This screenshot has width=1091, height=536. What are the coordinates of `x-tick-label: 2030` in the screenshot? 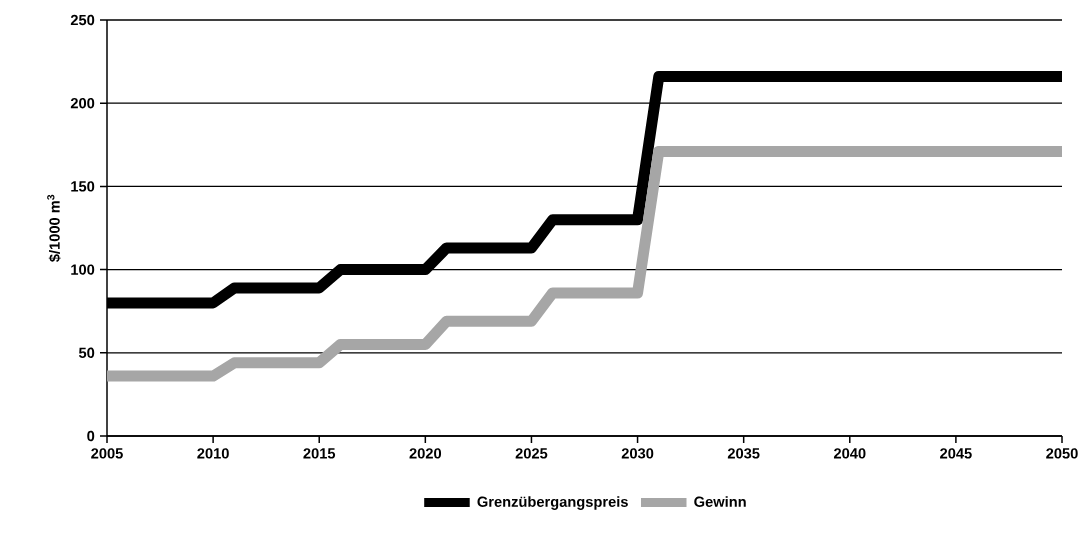 It's located at (637, 453).